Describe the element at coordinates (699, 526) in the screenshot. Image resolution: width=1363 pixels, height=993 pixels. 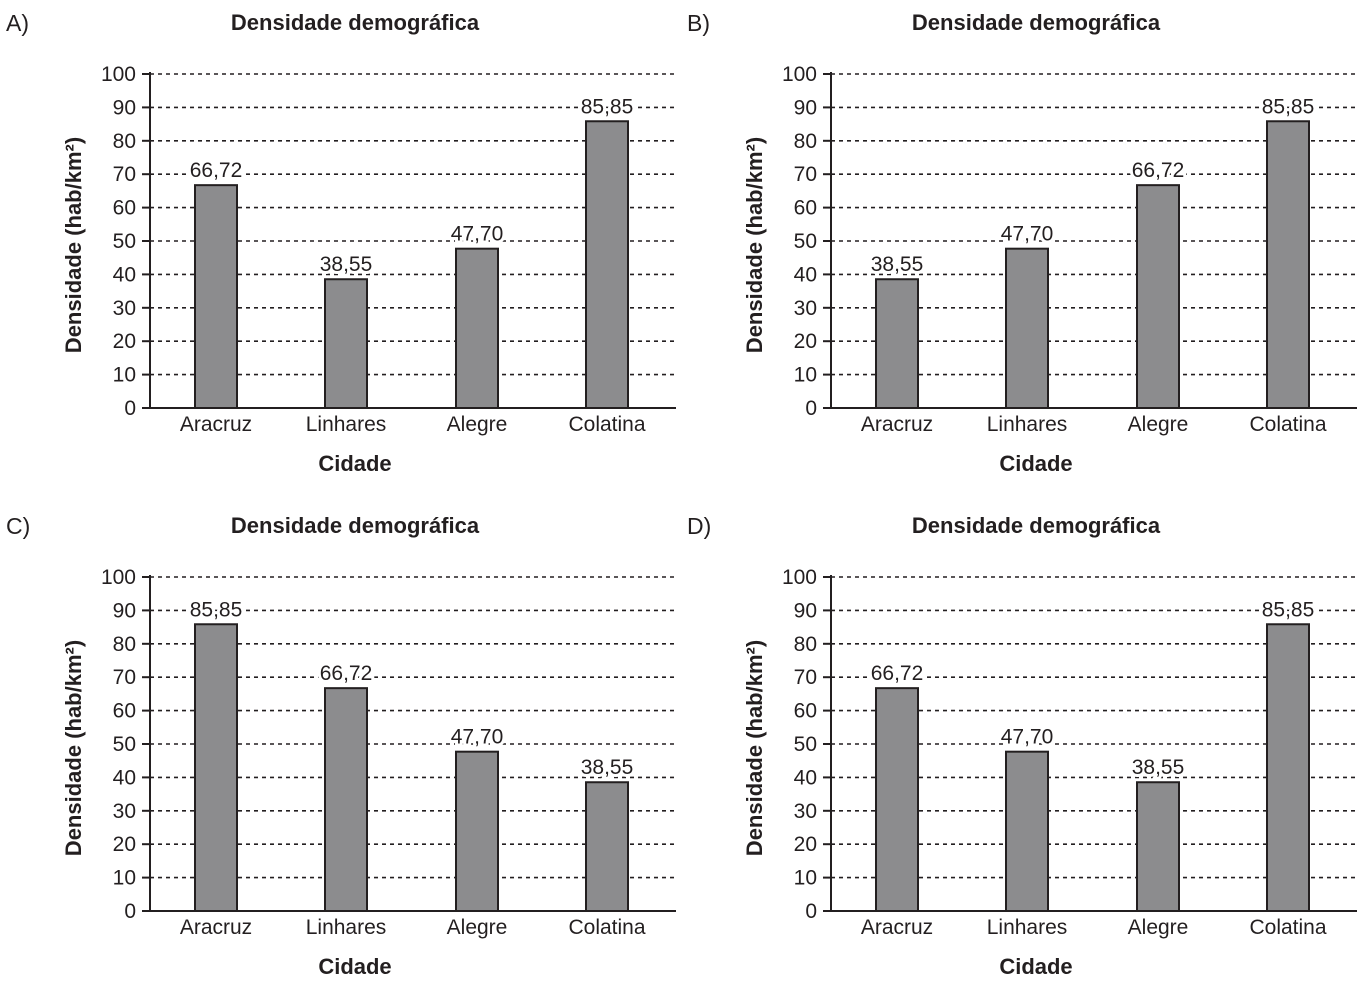
I see `option-label: D)` at that location.